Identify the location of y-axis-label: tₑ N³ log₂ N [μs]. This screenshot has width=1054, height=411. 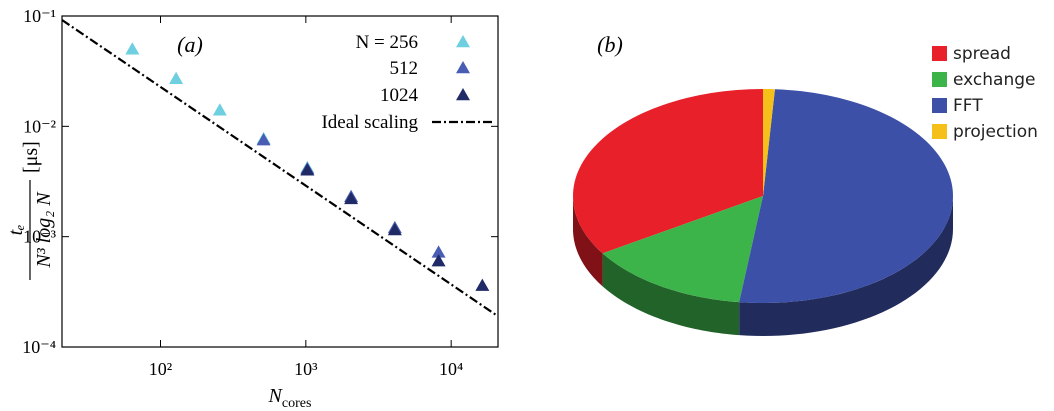
(30, 210).